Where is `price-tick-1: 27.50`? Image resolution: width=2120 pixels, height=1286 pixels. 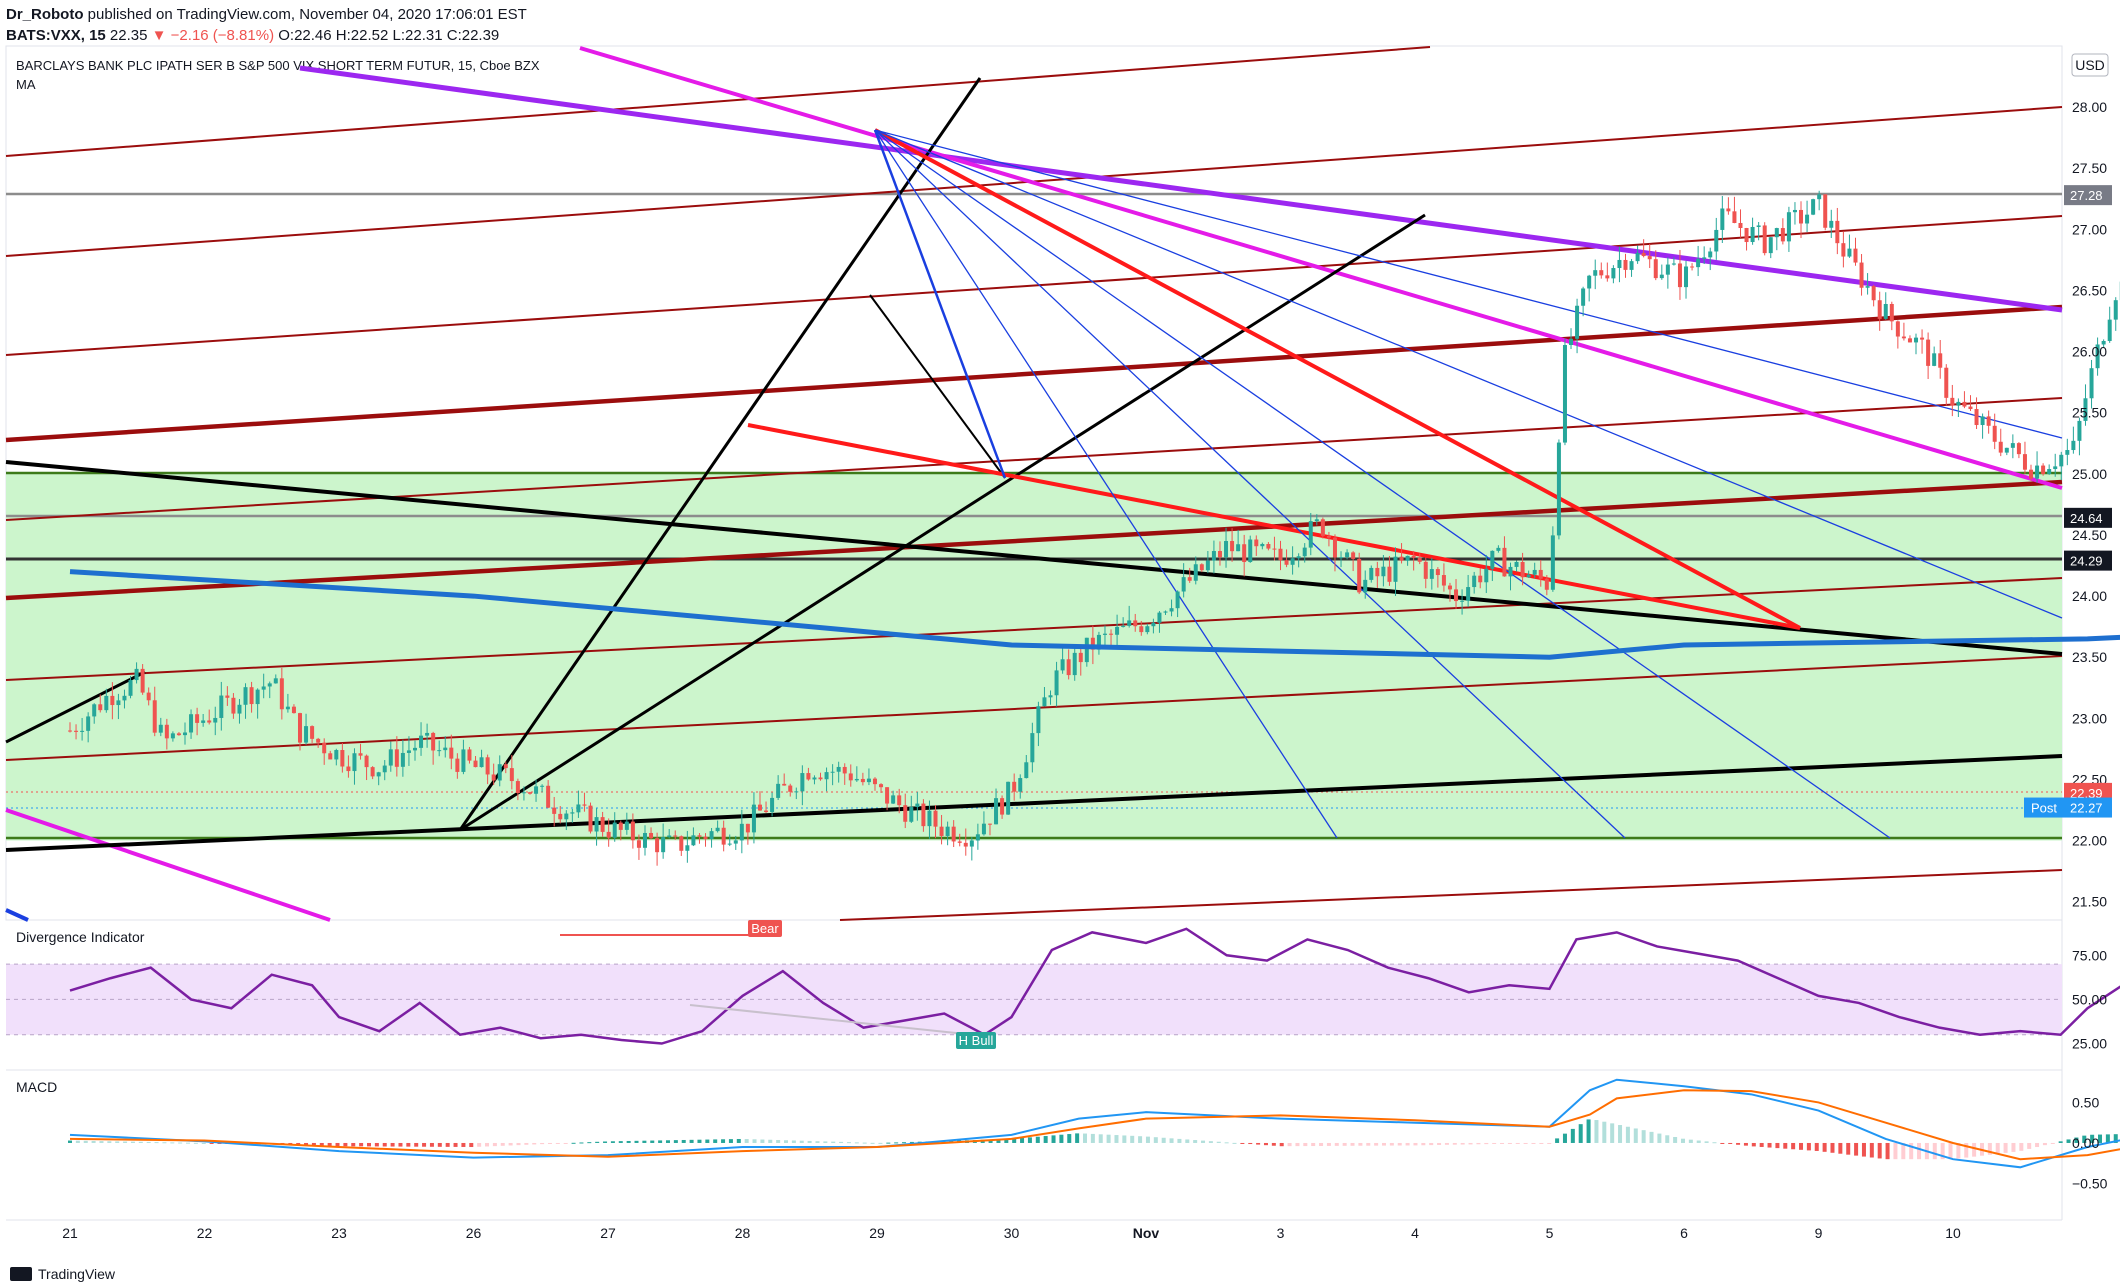
price-tick-1: 27.50 is located at coordinates (2089, 168).